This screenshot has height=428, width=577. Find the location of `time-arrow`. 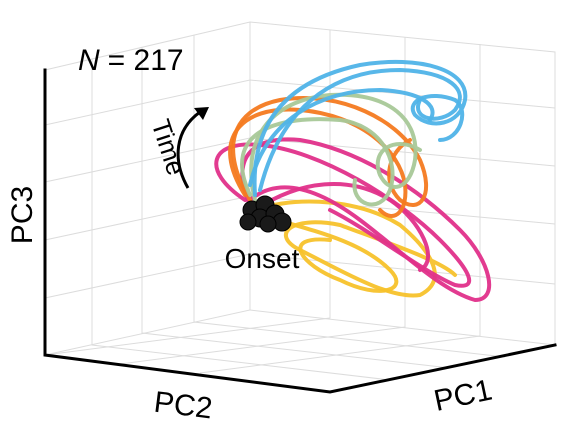

time-arrow is located at coordinates (188, 149).